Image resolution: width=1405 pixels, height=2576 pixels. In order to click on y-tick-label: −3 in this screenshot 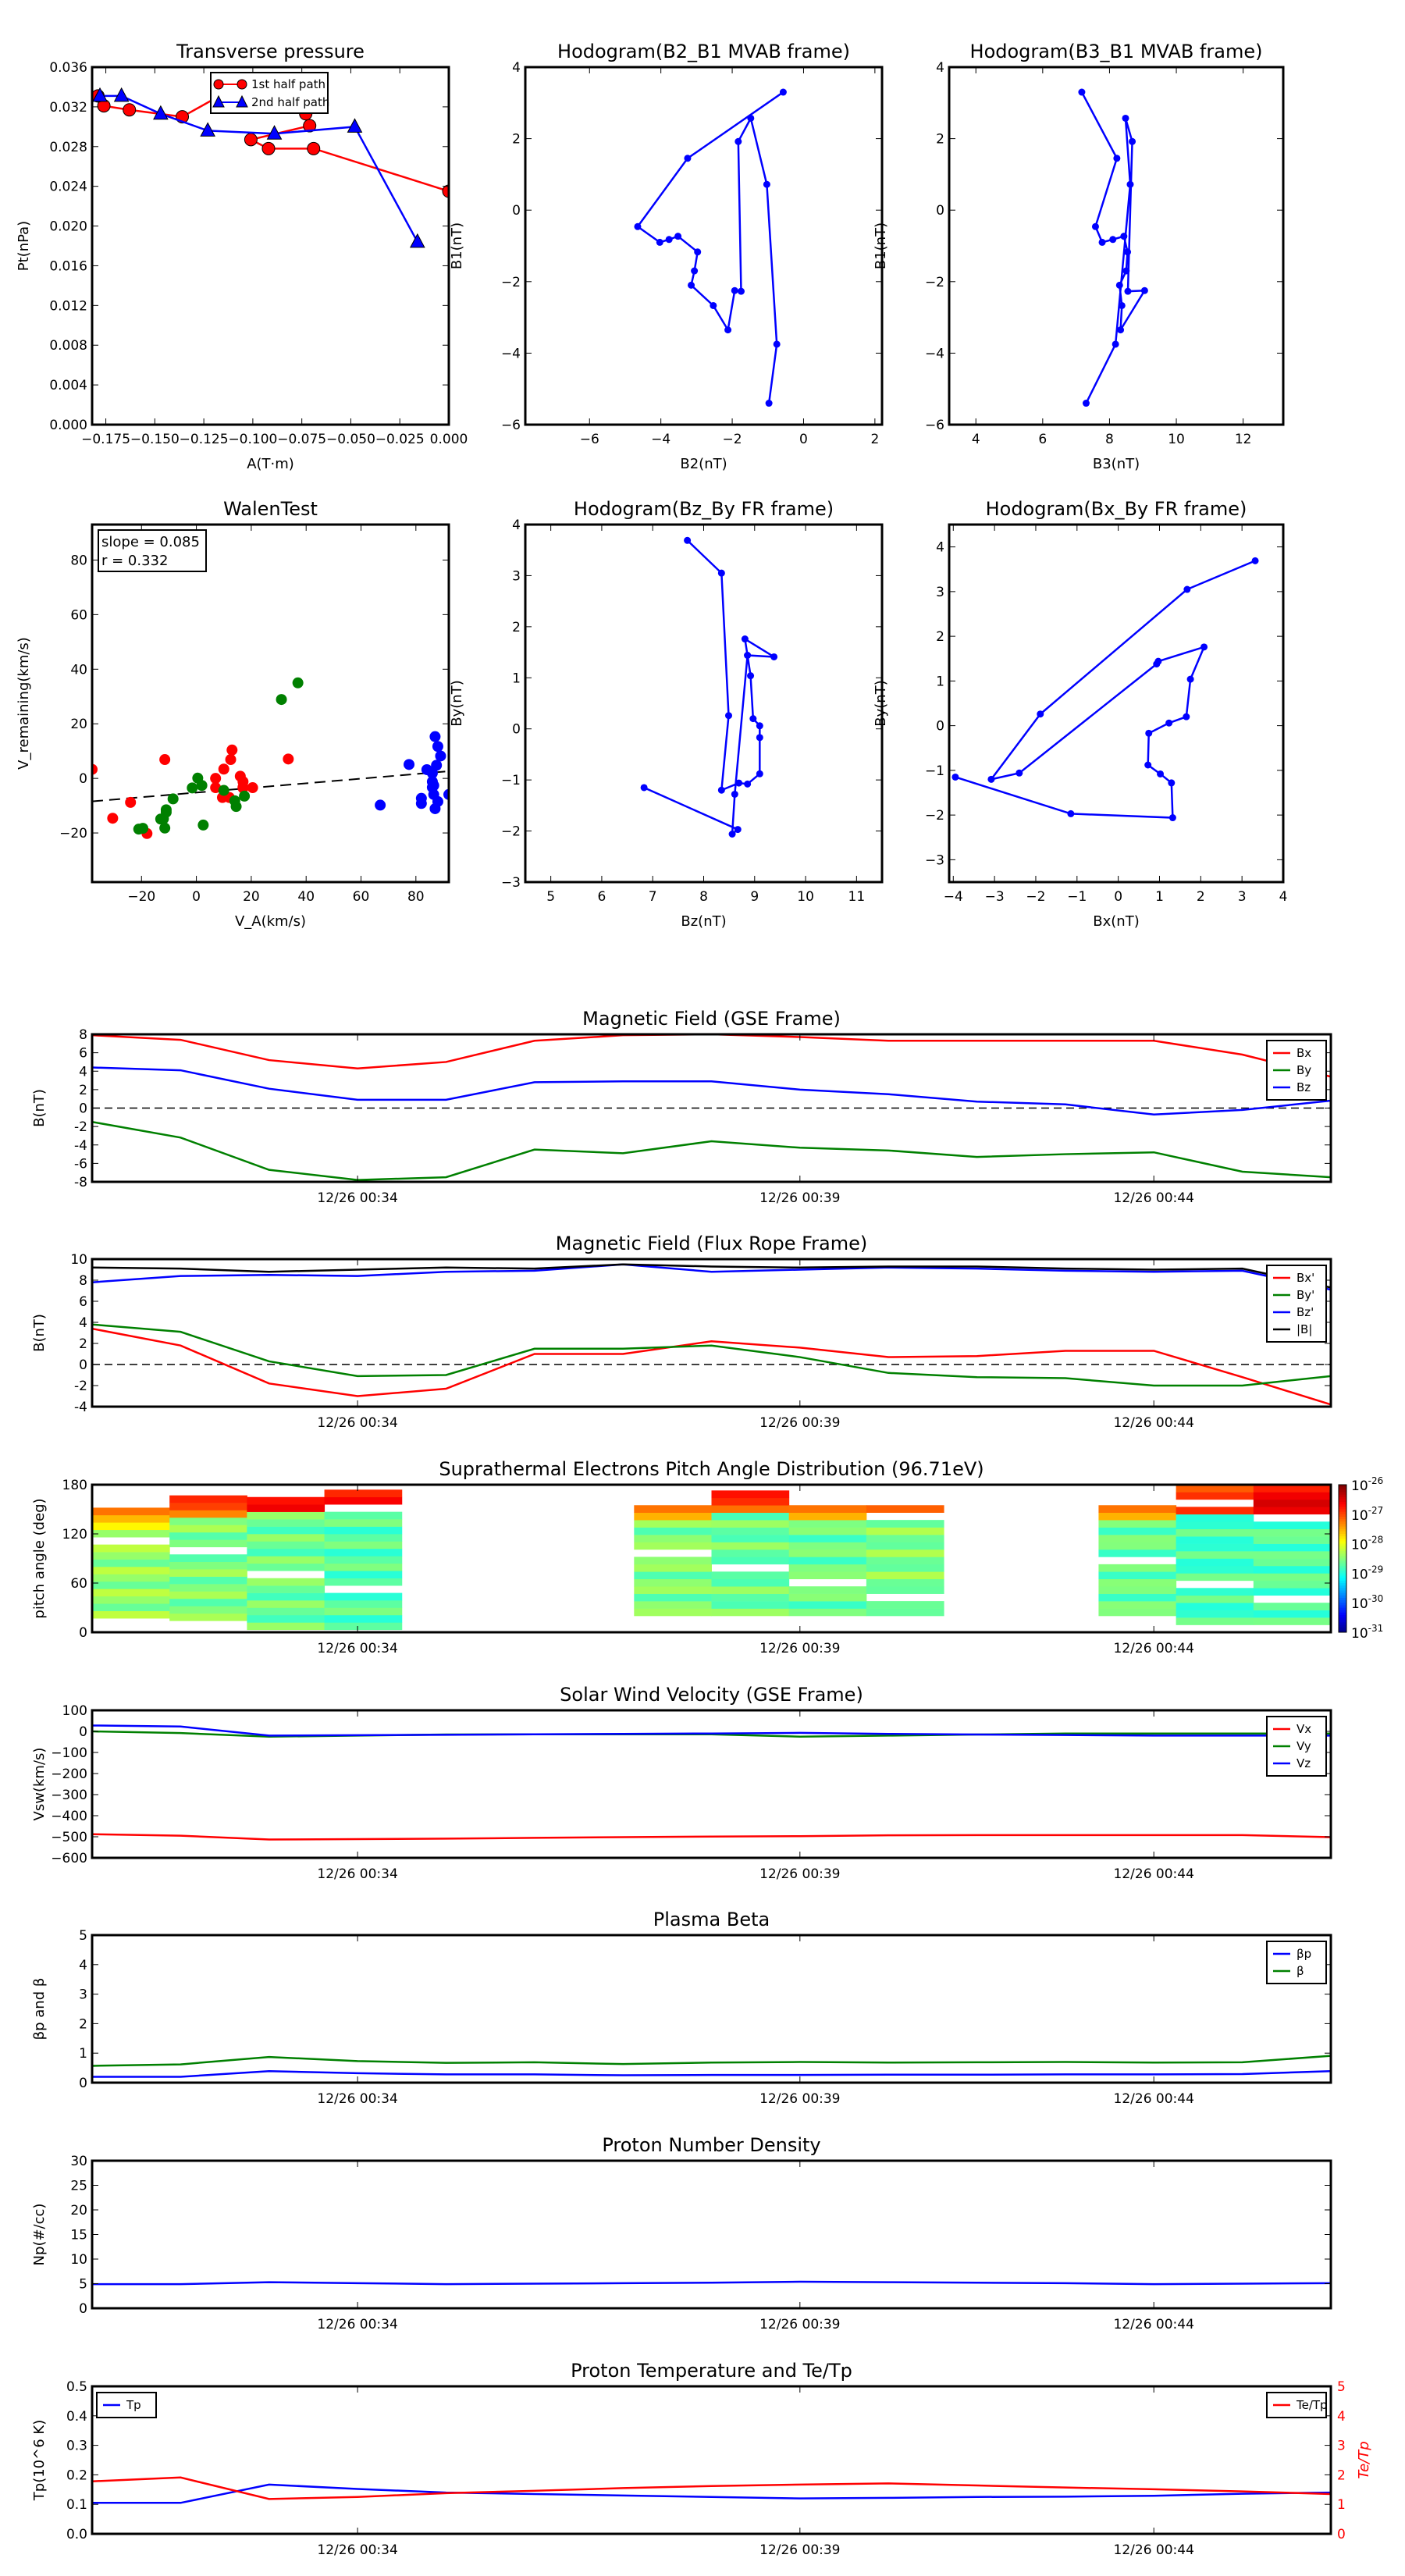, I will do `click(935, 860)`.